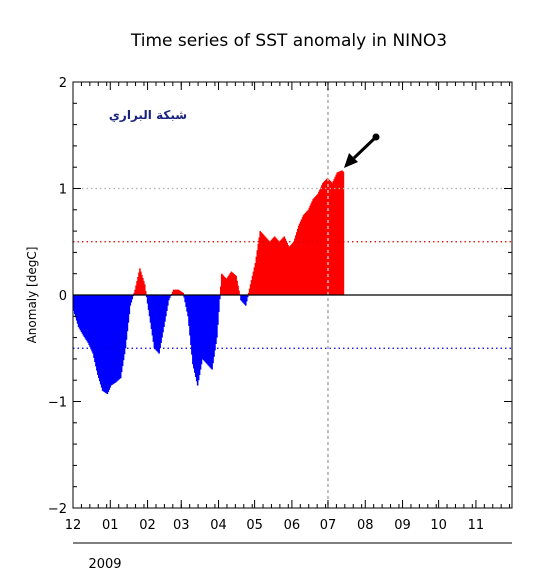 The height and width of the screenshot is (572, 558). Describe the element at coordinates (328, 525) in the screenshot. I see `x-tick-label: 07` at that location.